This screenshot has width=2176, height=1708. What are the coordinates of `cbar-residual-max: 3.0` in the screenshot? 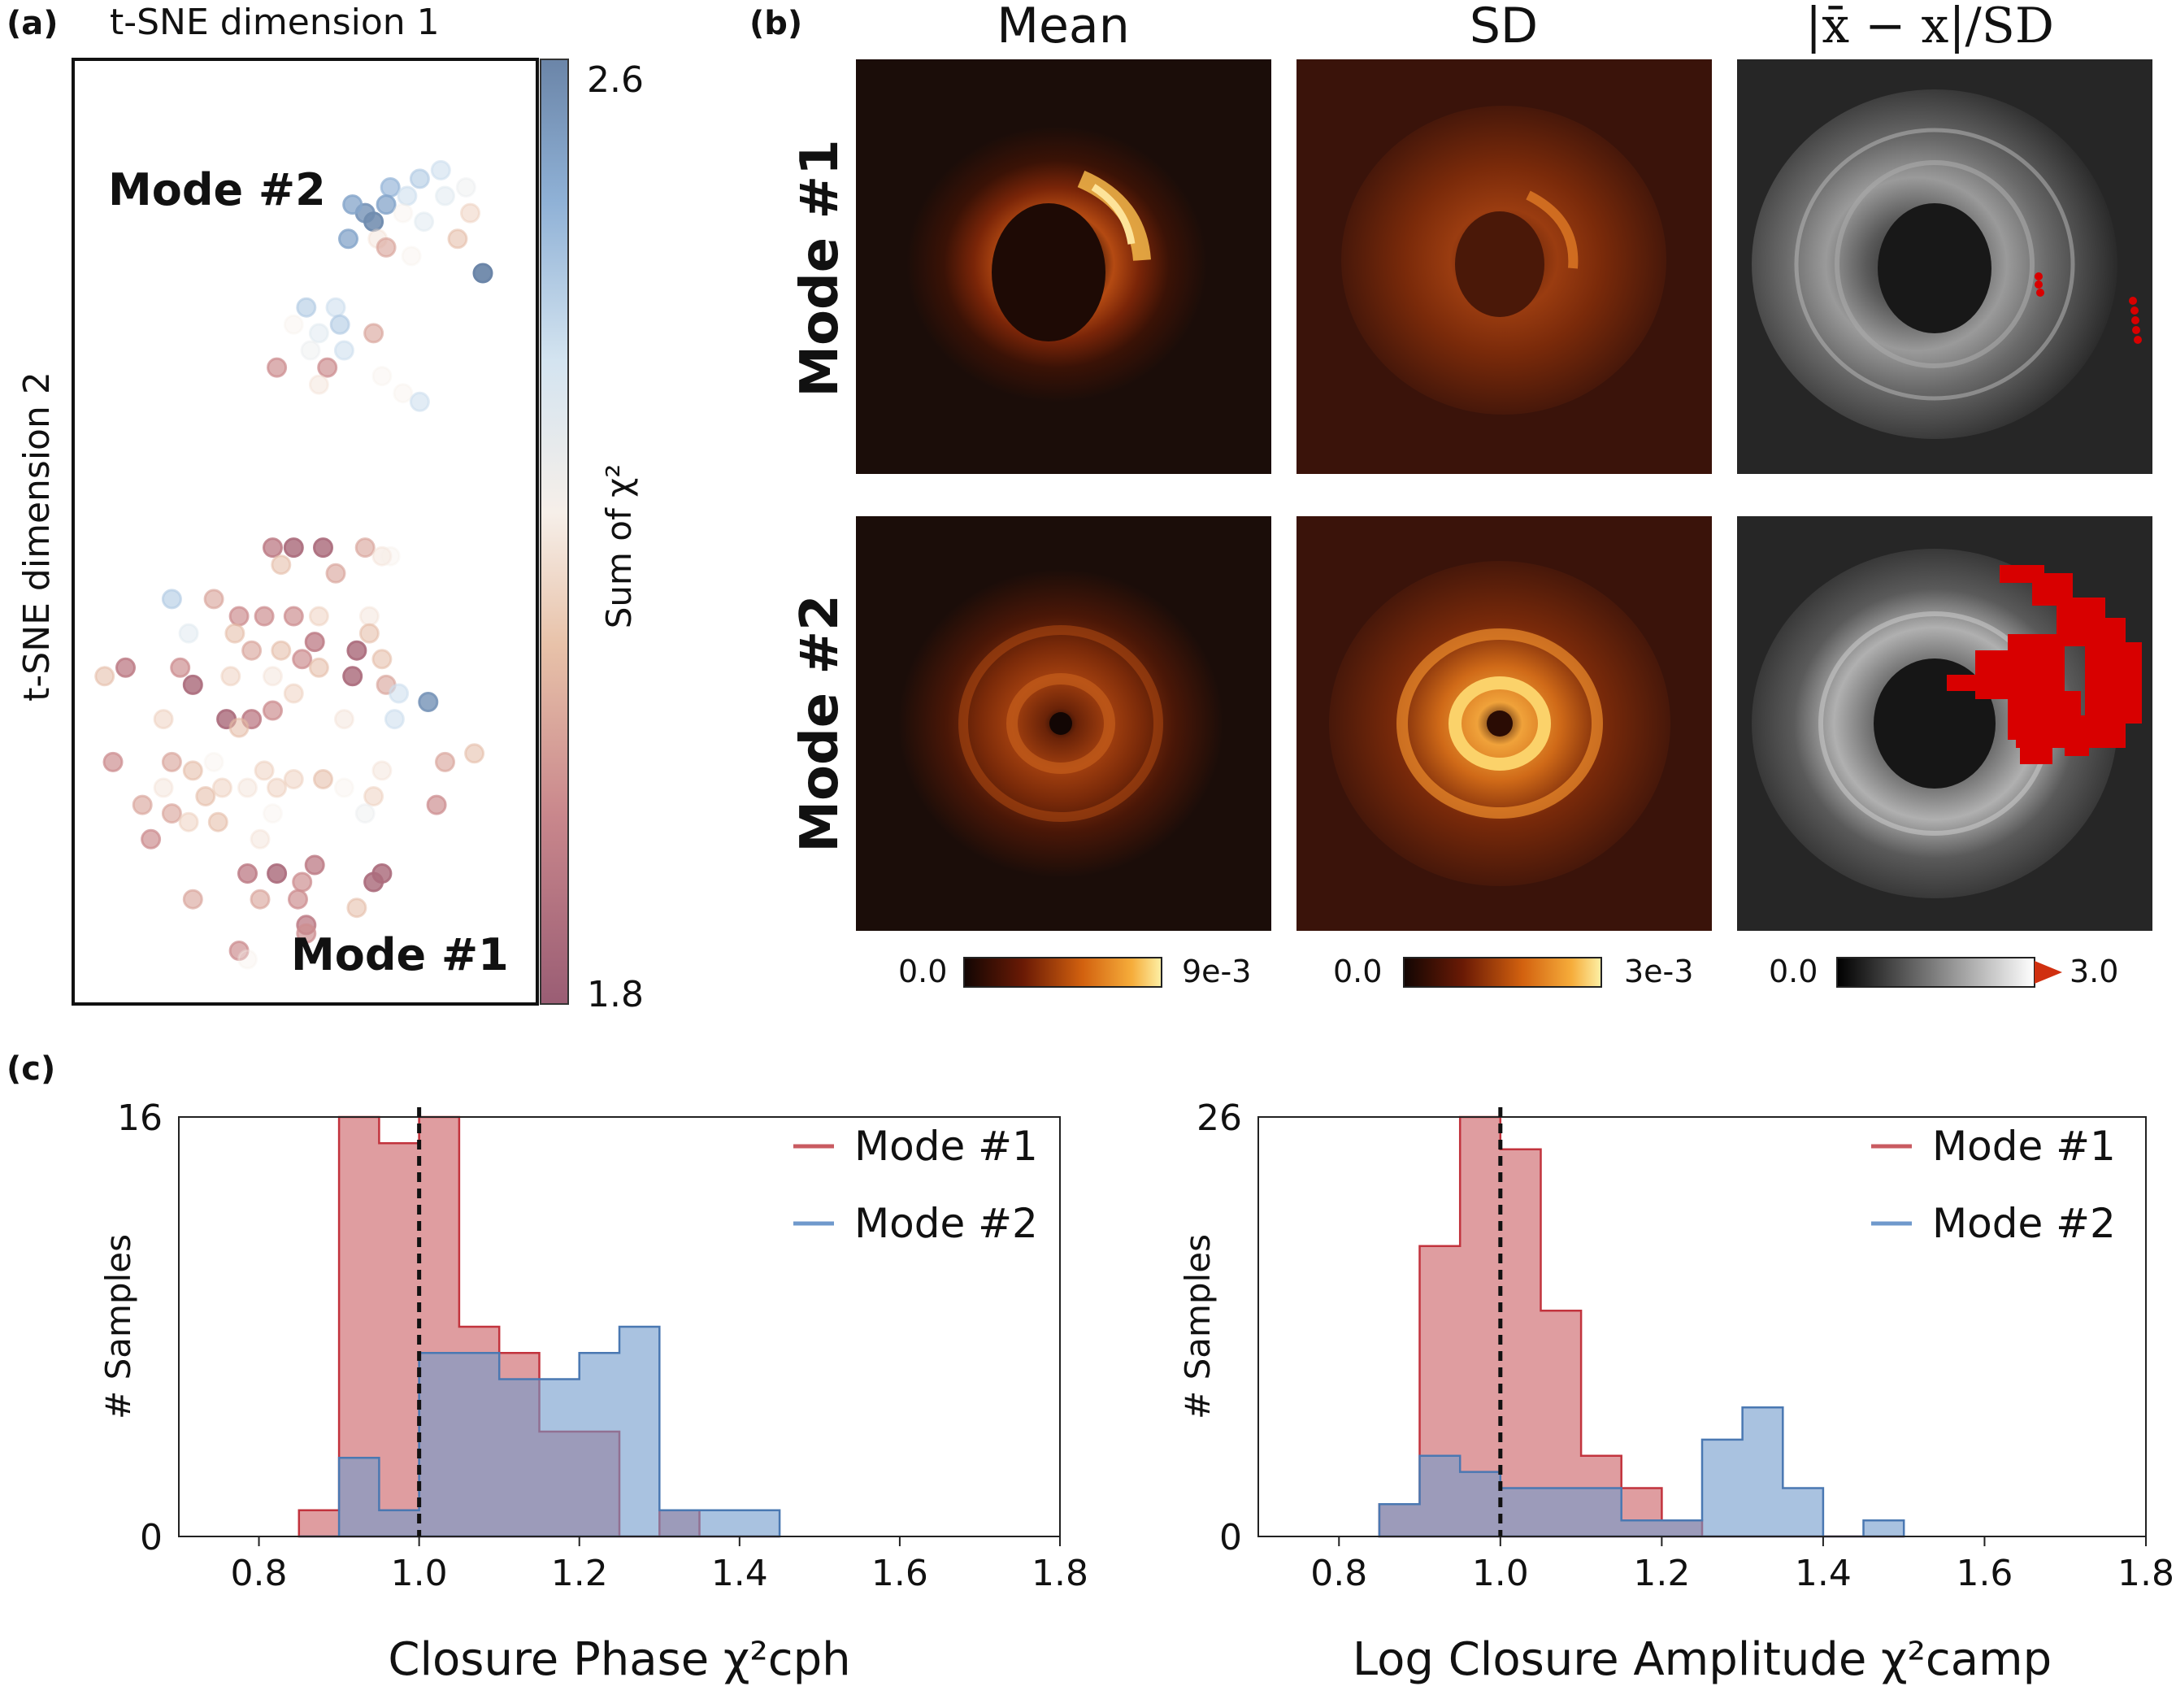 It's located at (2094, 971).